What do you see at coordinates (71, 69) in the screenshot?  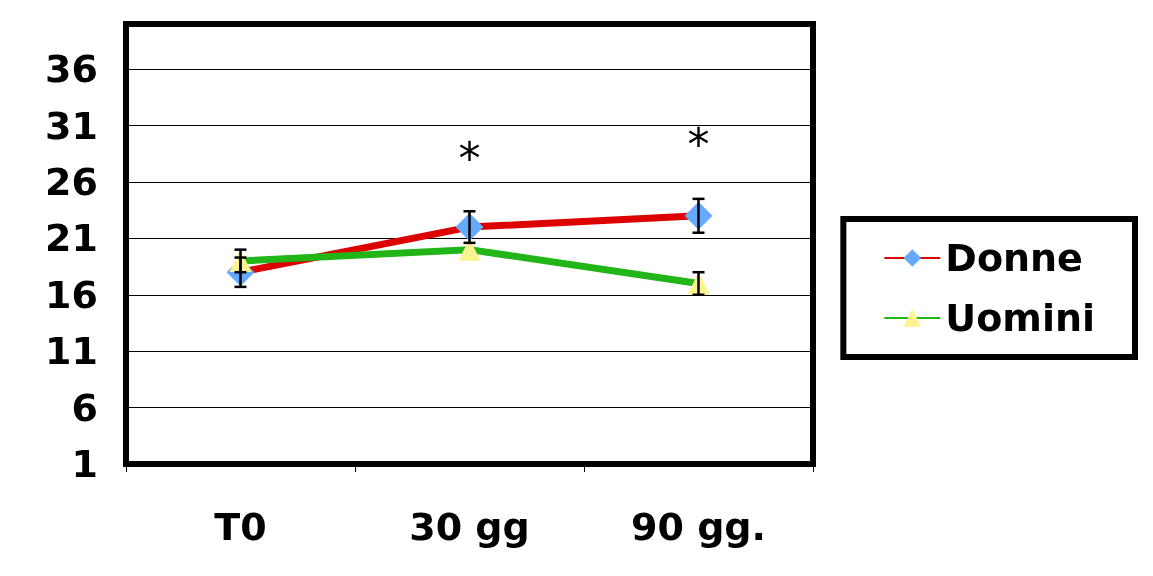 I see `y-tick-label: 36` at bounding box center [71, 69].